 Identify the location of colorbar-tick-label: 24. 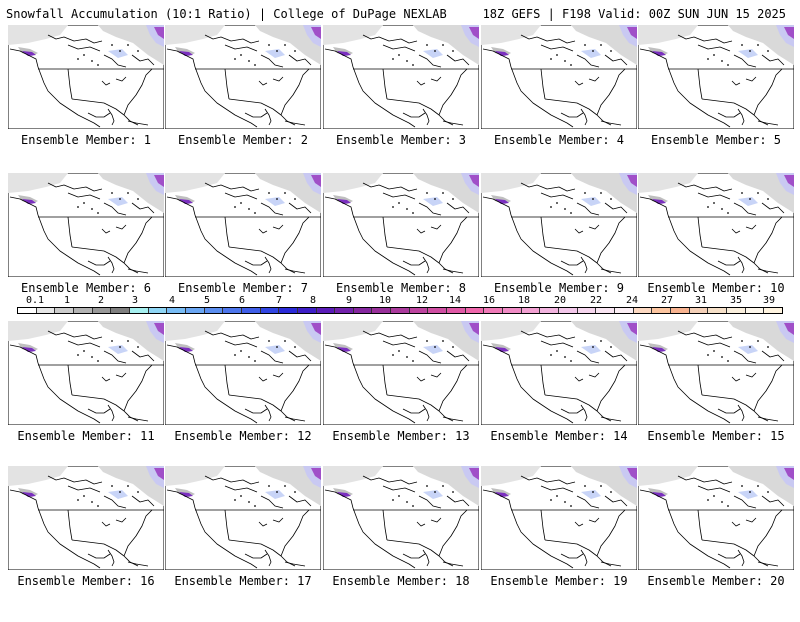
(632, 300).